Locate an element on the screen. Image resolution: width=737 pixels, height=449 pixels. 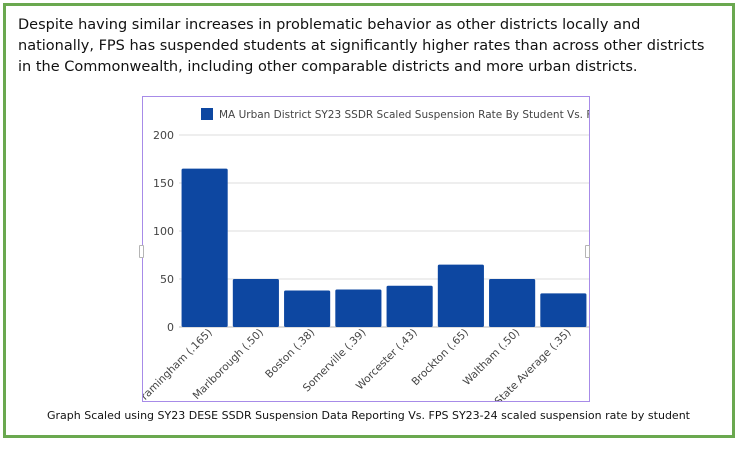
y-tick-label: 200 is located at coordinates (163, 135).